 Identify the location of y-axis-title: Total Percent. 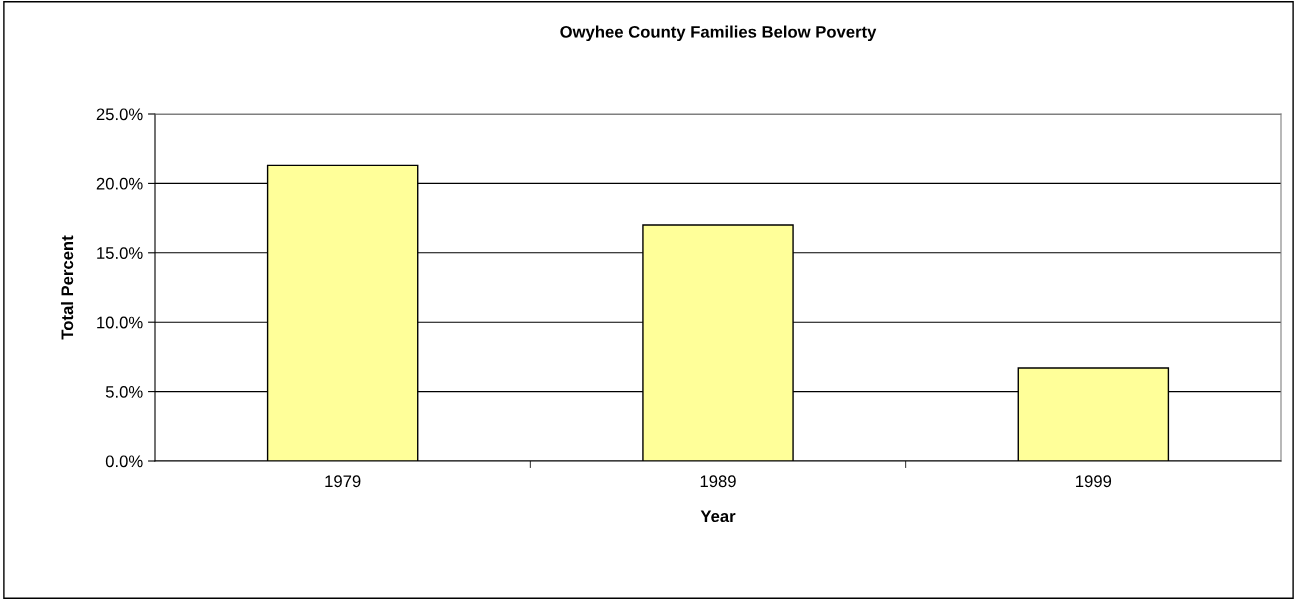
(67, 287).